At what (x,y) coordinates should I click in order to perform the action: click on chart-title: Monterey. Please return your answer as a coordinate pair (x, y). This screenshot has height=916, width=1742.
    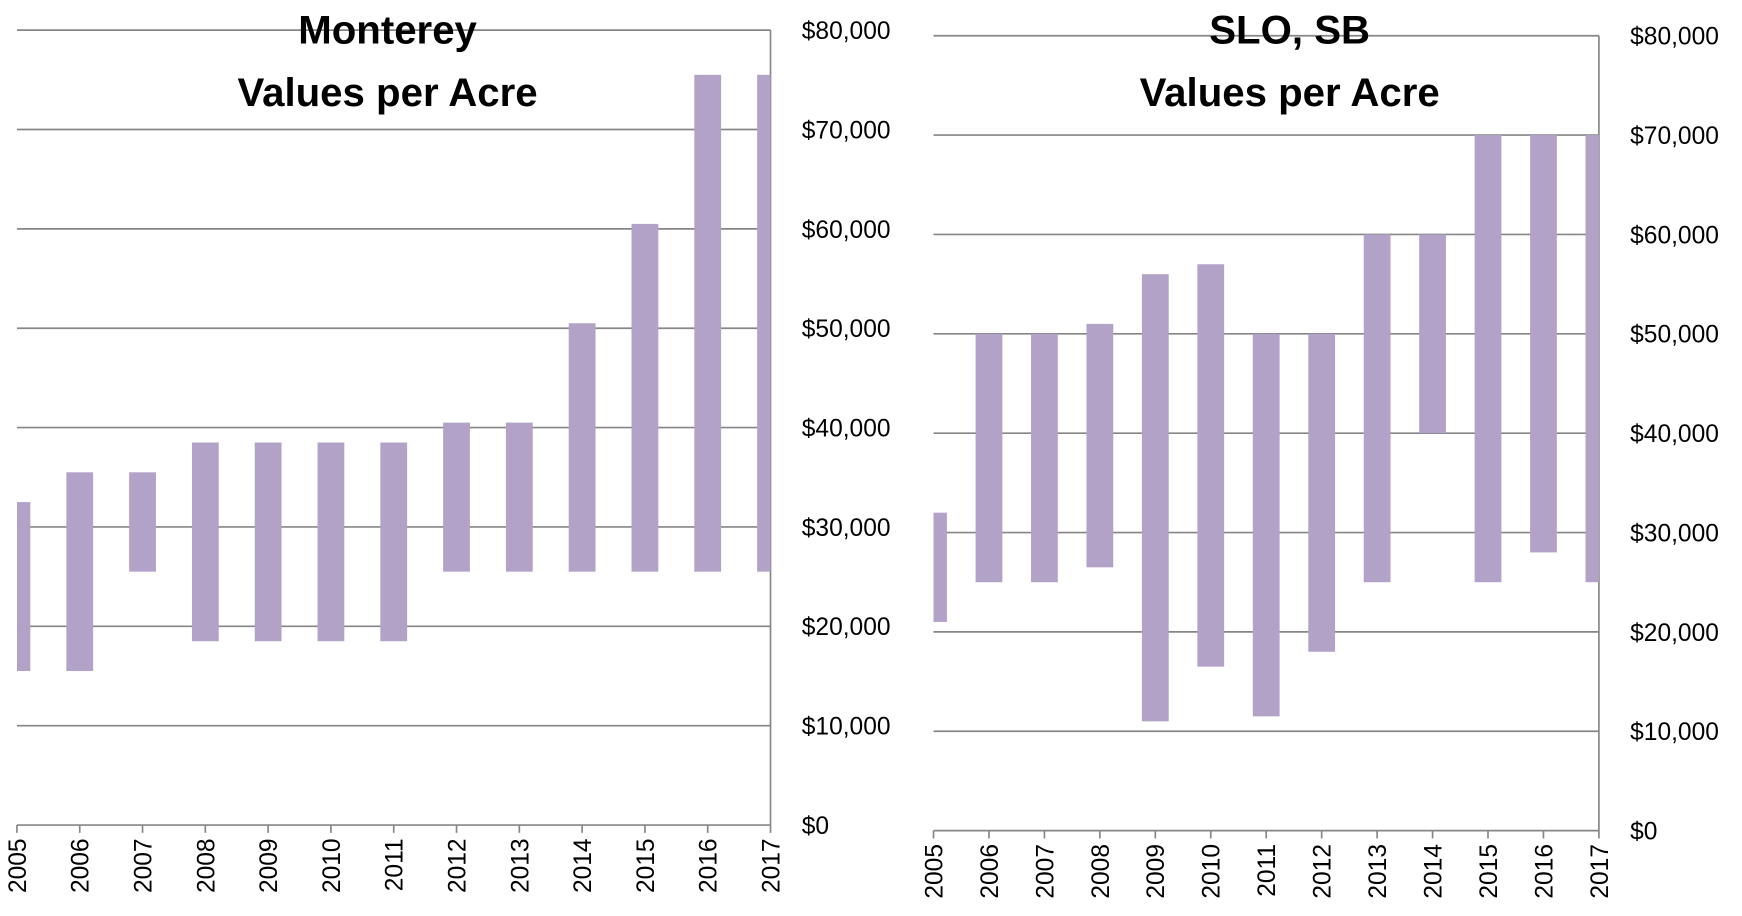
    Looking at the image, I should click on (387, 30).